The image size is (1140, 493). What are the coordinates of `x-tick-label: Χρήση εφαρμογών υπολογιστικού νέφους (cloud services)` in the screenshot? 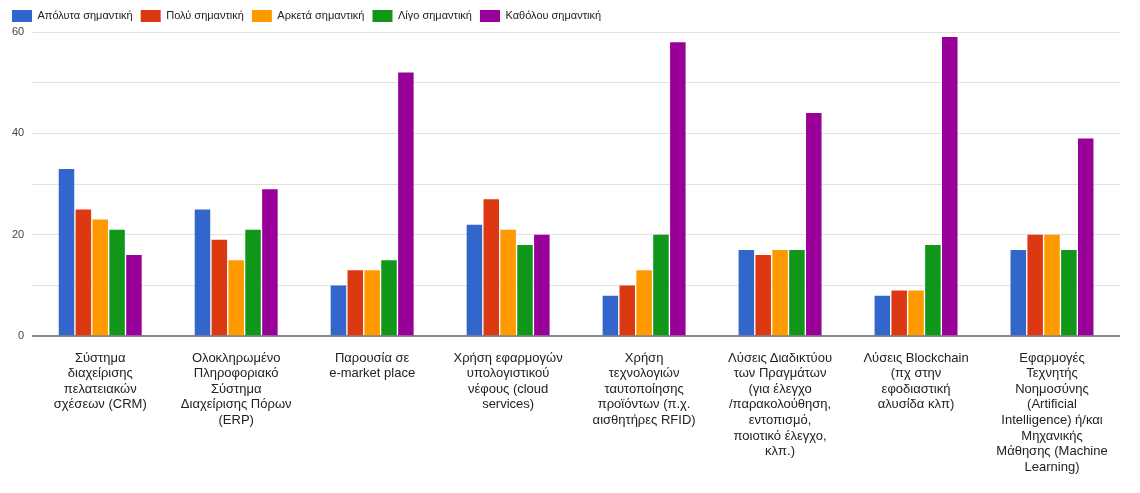 It's located at (508, 380).